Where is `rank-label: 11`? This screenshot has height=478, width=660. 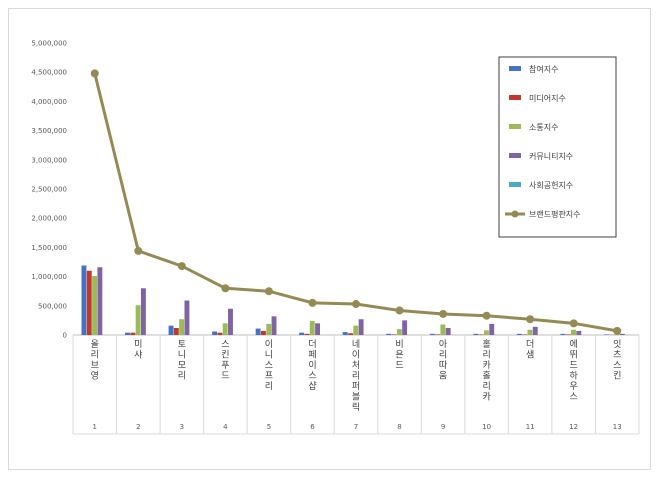 rank-label: 11 is located at coordinates (530, 427).